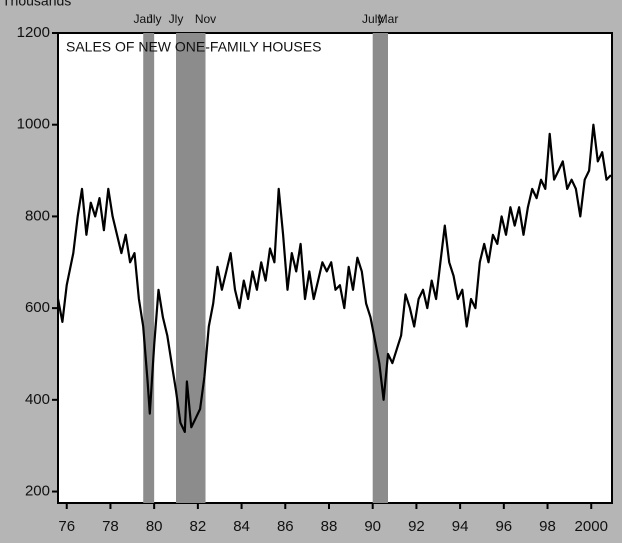  What do you see at coordinates (143, 19) in the screenshot?
I see `recession-label: Jan` at bounding box center [143, 19].